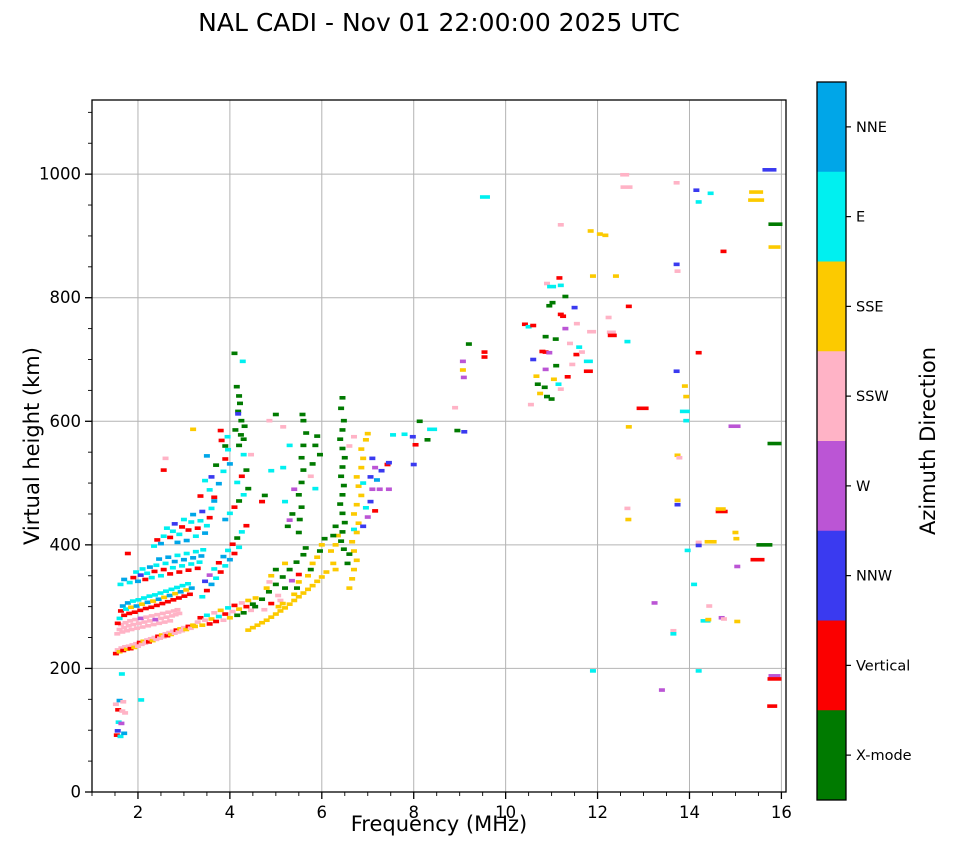 This screenshot has width=958, height=857. What do you see at coordinates (413, 812) in the screenshot?
I see `x-tick-label: 8` at bounding box center [413, 812].